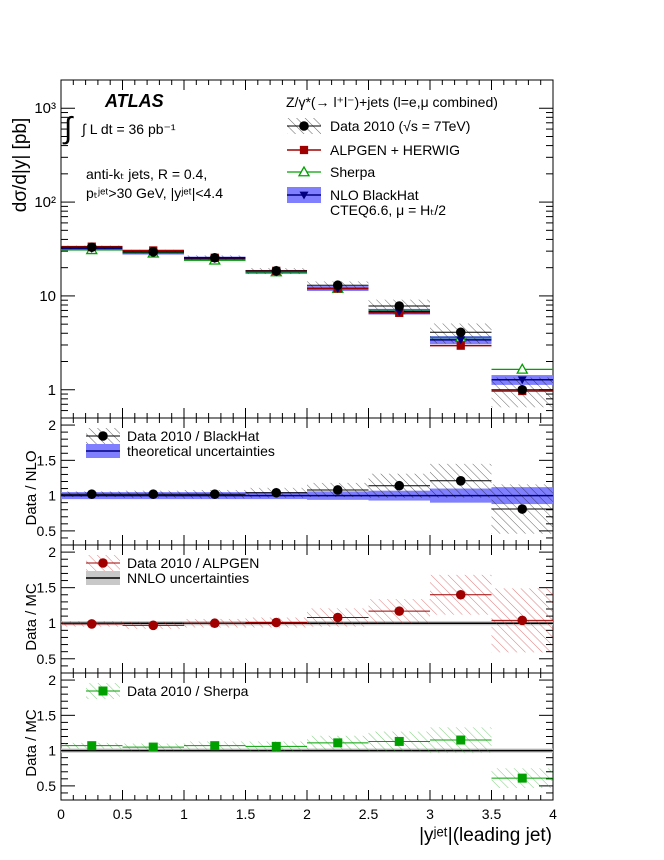  Describe the element at coordinates (304, 126) in the screenshot. I see `legend-data-marker` at that location.